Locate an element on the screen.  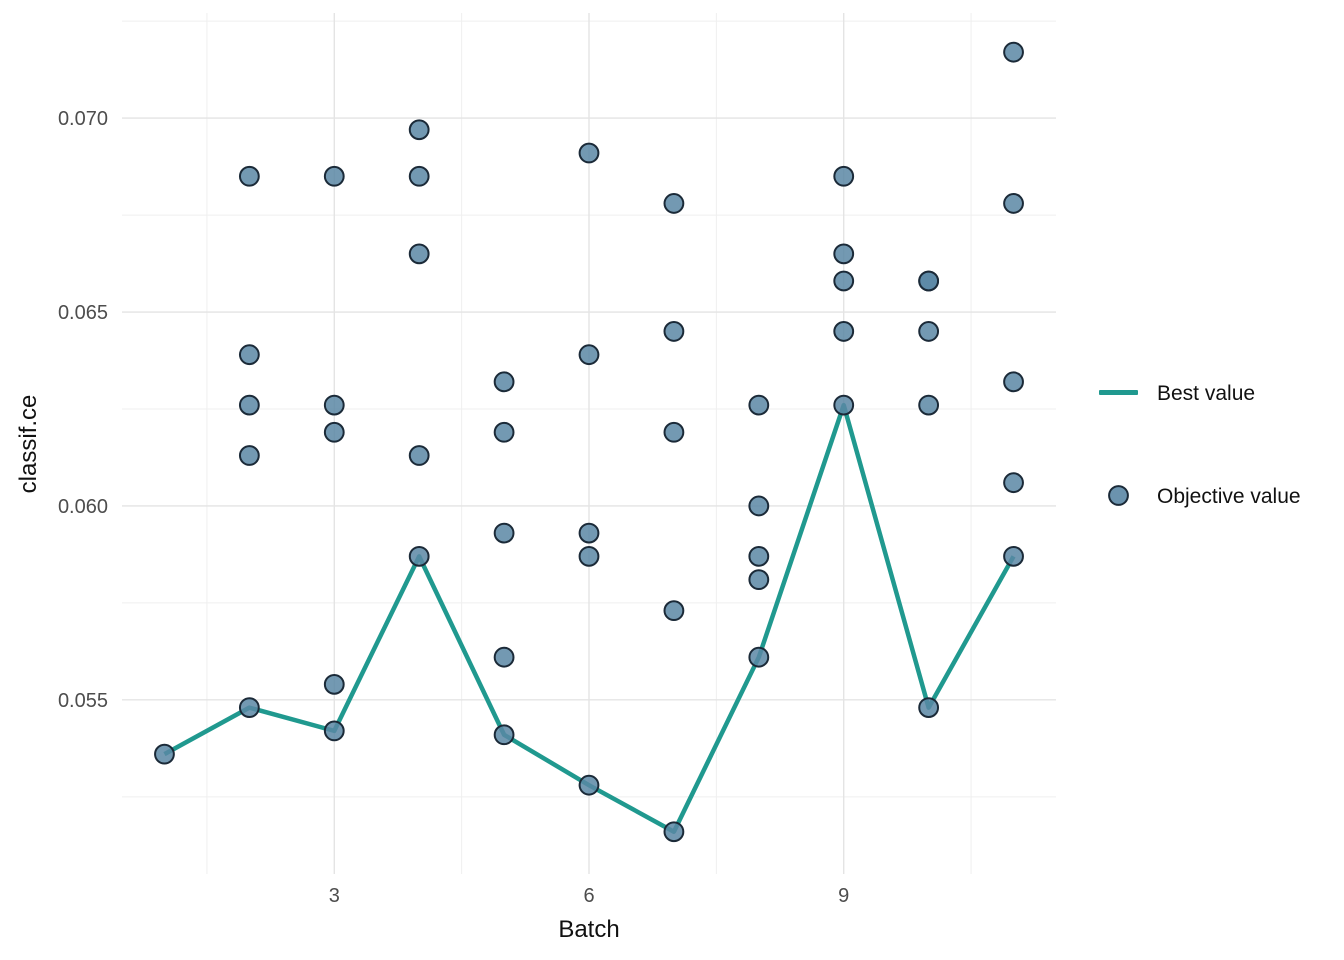
x-tick-label: 6 is located at coordinates (588, 896).